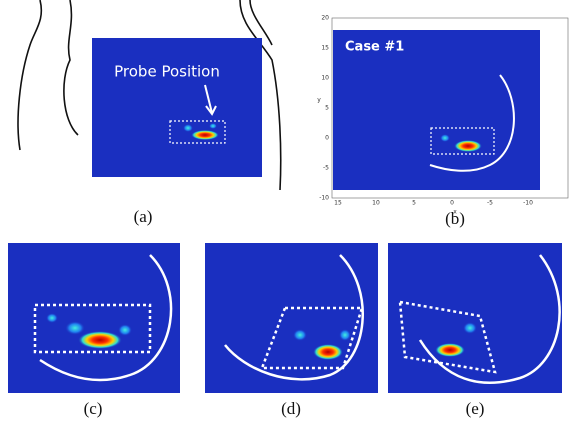 This screenshot has width=576, height=429. I want to click on x-tick-label: 15, so click(338, 203).